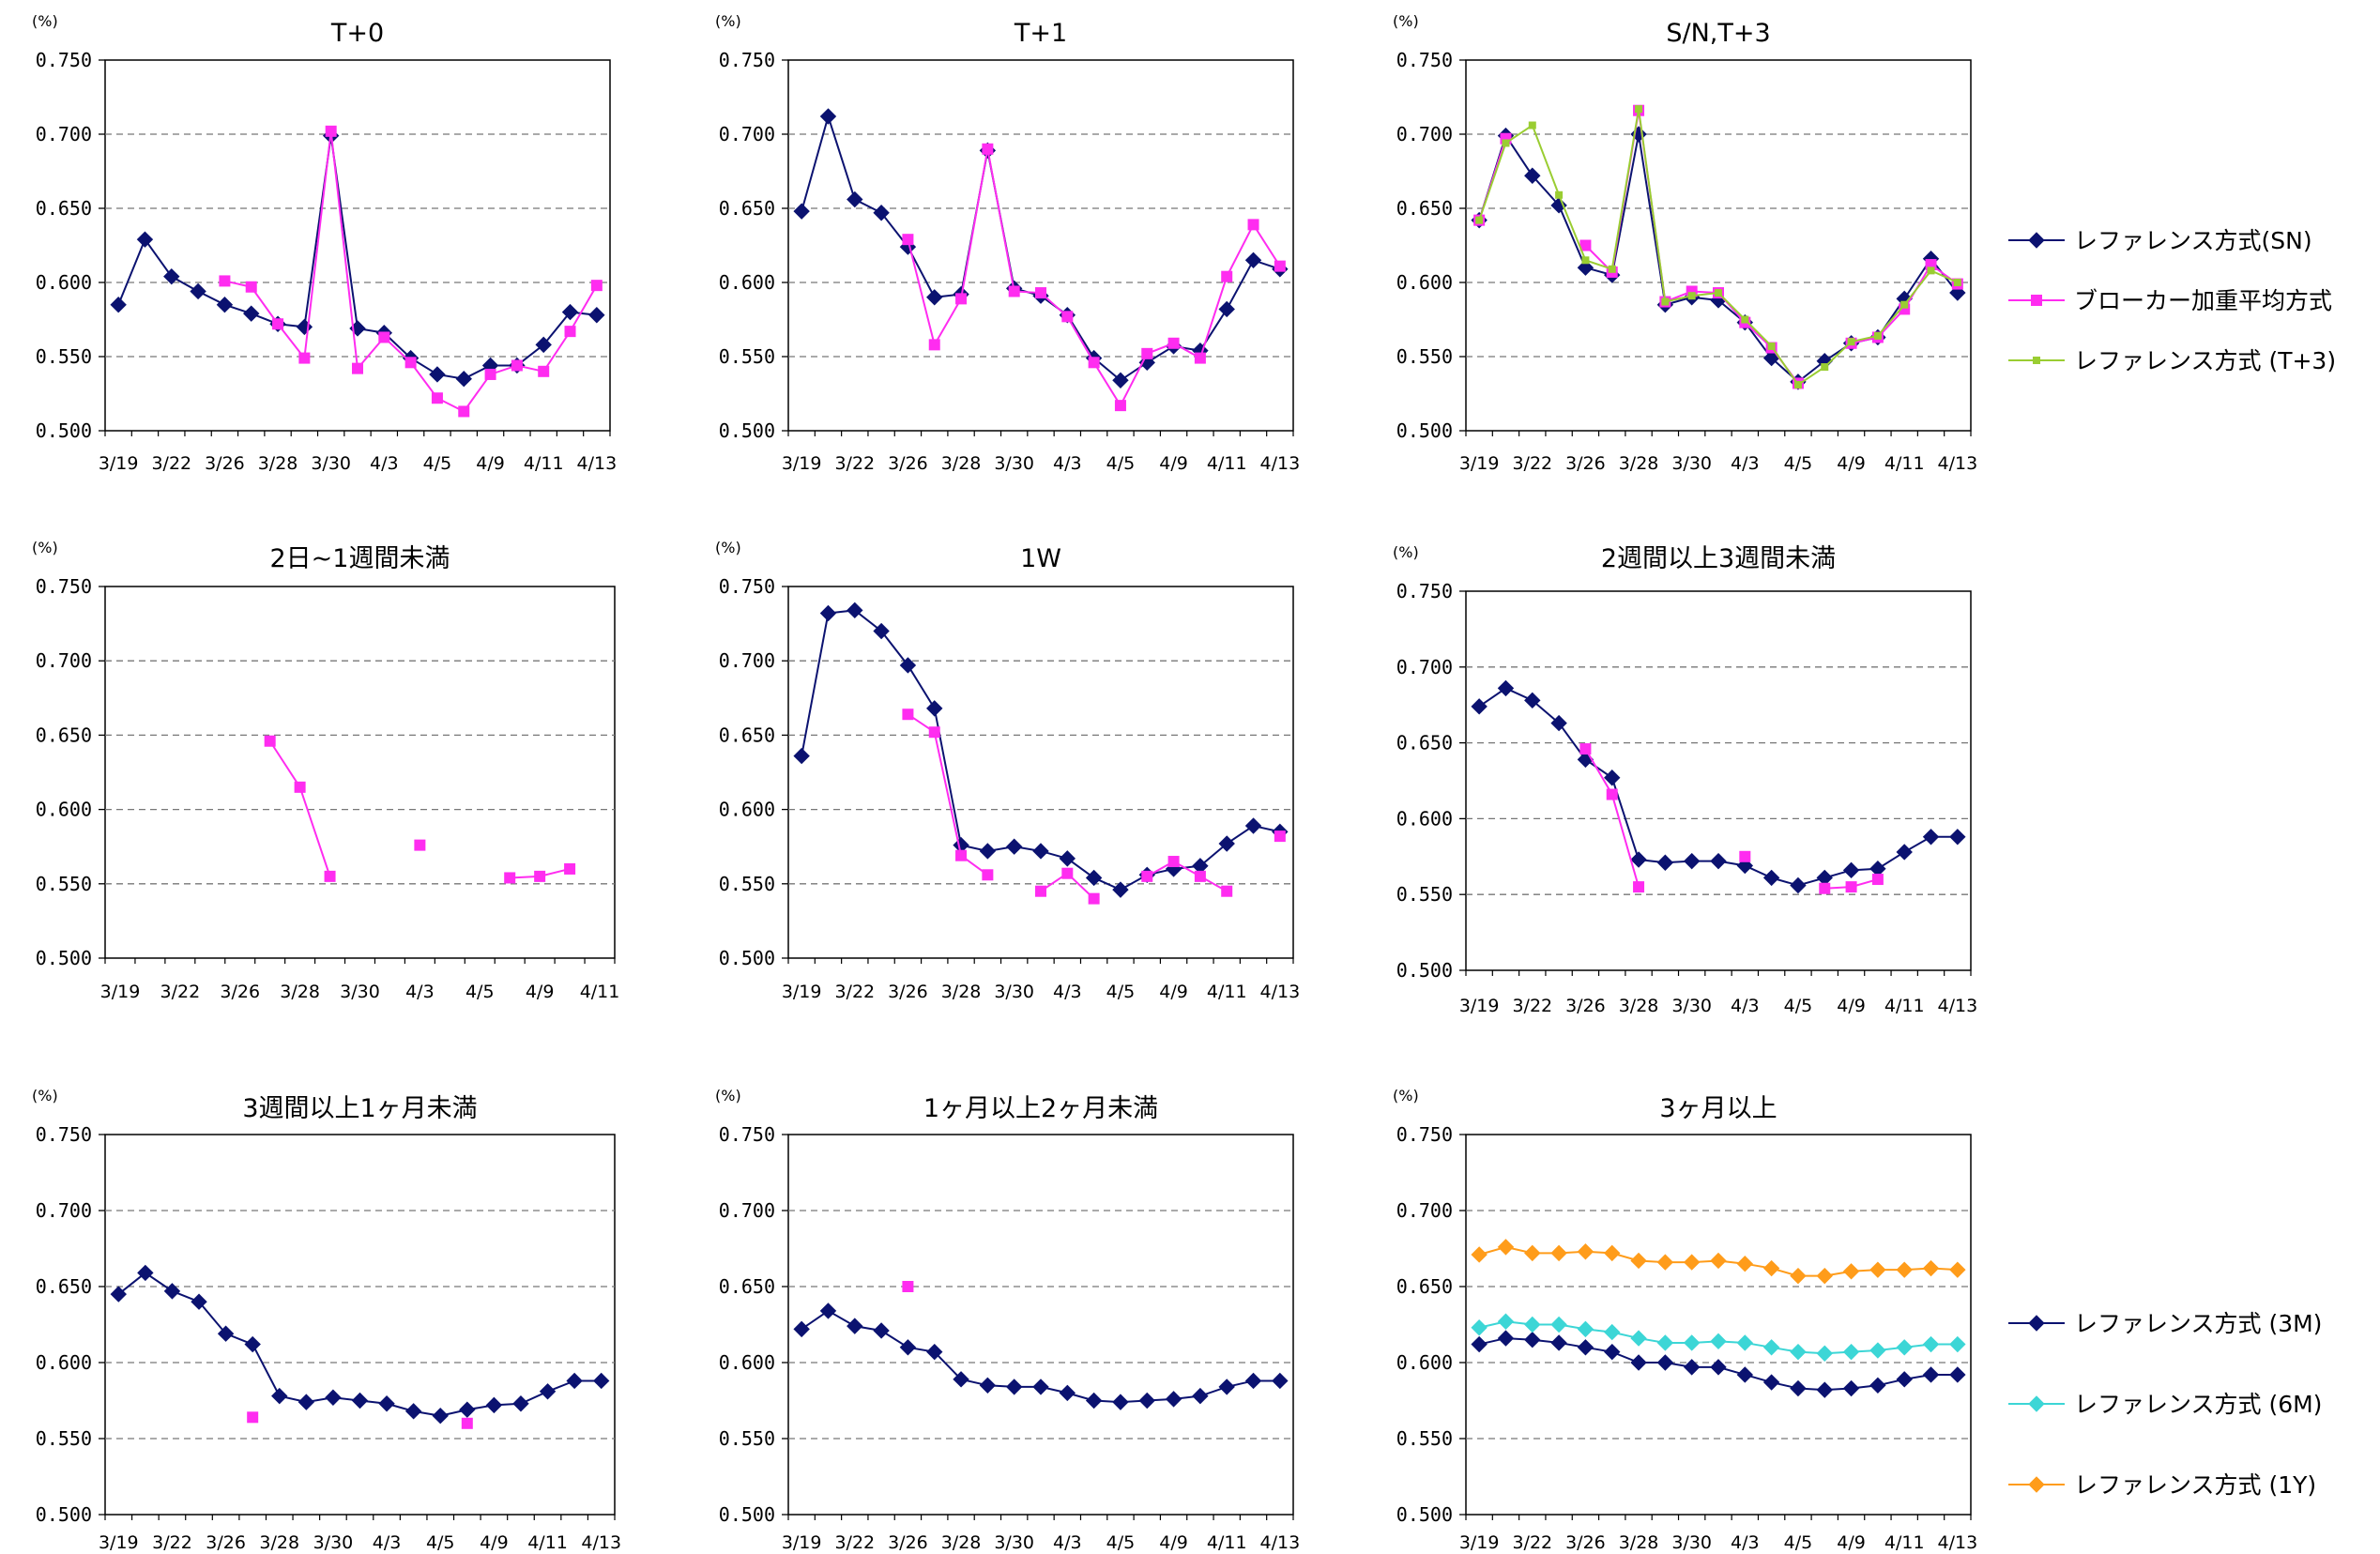 This screenshot has width=2380, height=1554. What do you see at coordinates (359, 1108) in the screenshot?
I see `chart-title: 3週間以上1ヶ月未満` at bounding box center [359, 1108].